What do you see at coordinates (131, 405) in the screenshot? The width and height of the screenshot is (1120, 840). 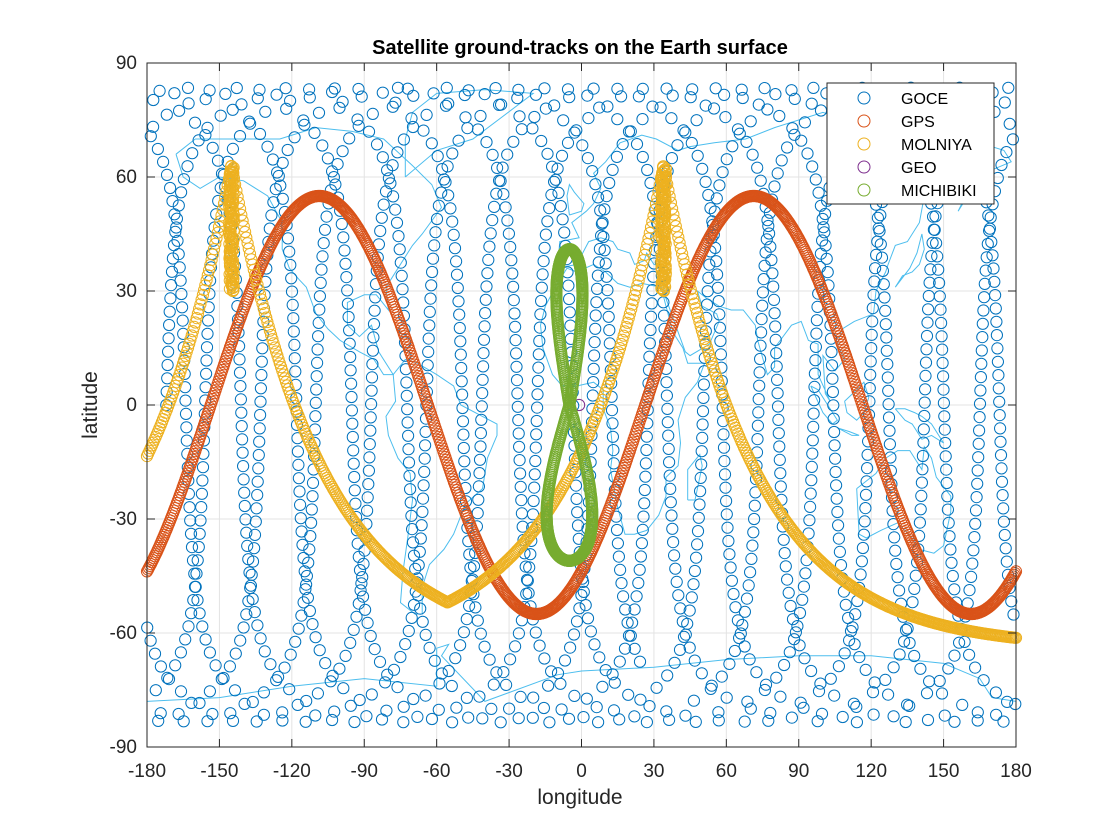 I see `y-tick-label: 0` at bounding box center [131, 405].